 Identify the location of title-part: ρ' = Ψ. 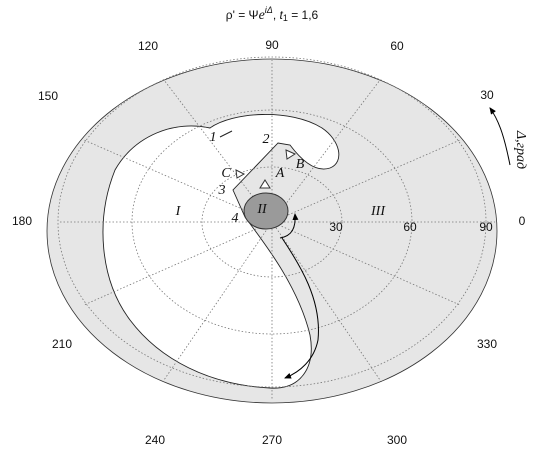
(242, 15).